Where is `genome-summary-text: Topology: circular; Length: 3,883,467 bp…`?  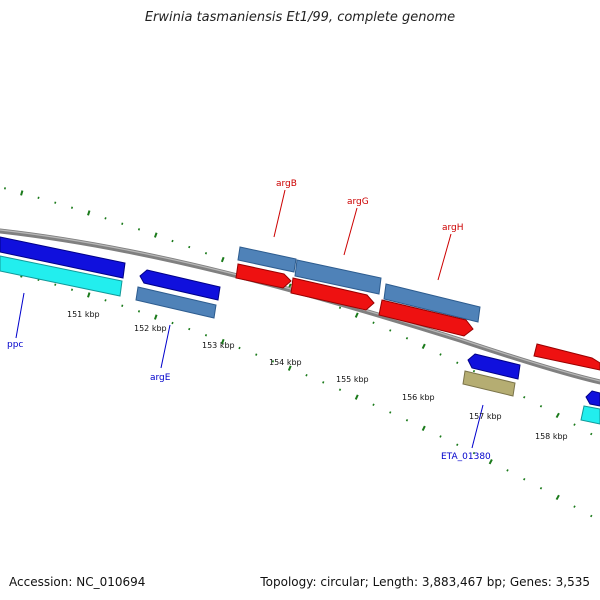 genome-summary-text: Topology: circular; Length: 3,883,467 bp… is located at coordinates (425, 582).